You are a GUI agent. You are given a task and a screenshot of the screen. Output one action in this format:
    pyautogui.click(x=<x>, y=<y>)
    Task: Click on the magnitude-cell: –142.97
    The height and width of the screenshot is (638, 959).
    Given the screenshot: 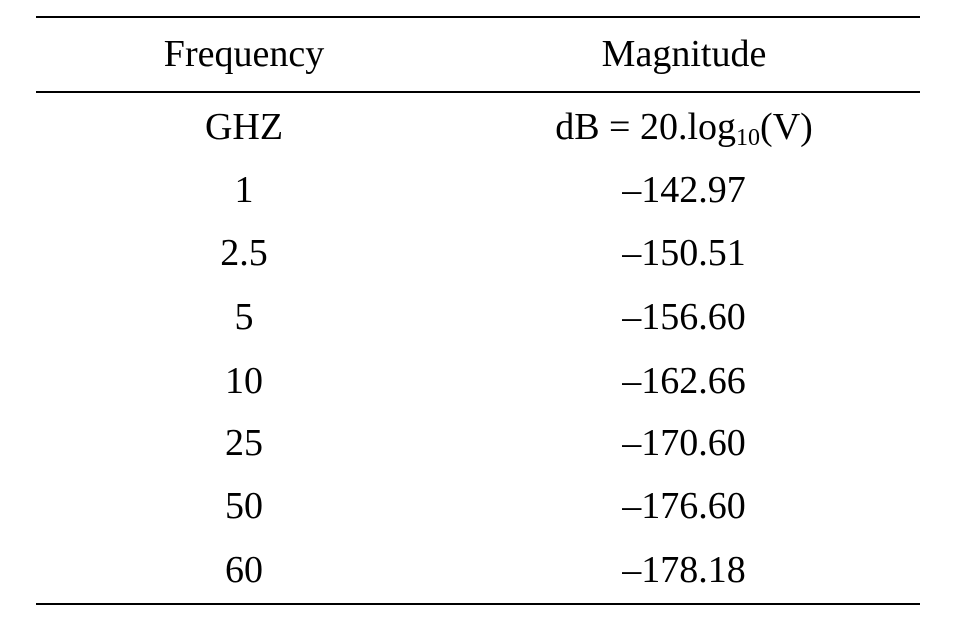 What is the action you would take?
    pyautogui.click(x=684, y=190)
    